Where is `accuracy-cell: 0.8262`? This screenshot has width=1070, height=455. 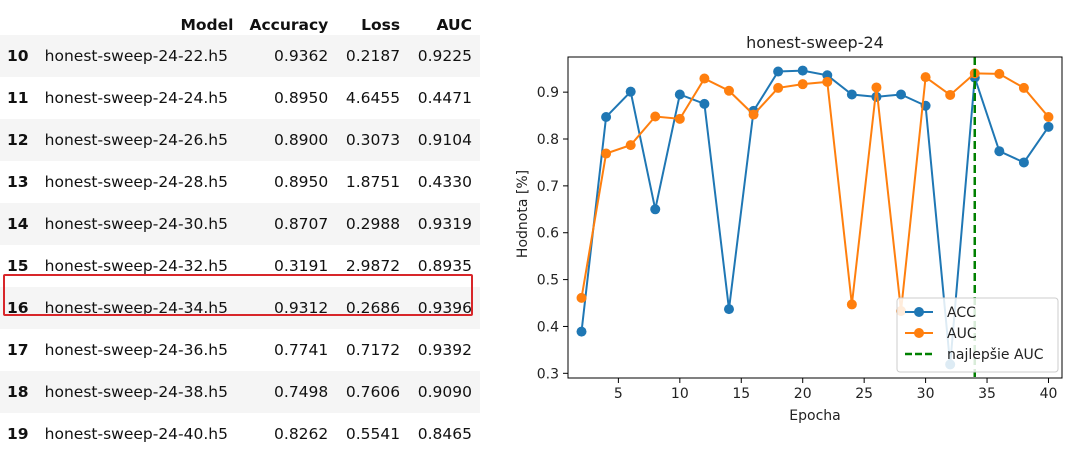 accuracy-cell: 0.8262 is located at coordinates (289, 434).